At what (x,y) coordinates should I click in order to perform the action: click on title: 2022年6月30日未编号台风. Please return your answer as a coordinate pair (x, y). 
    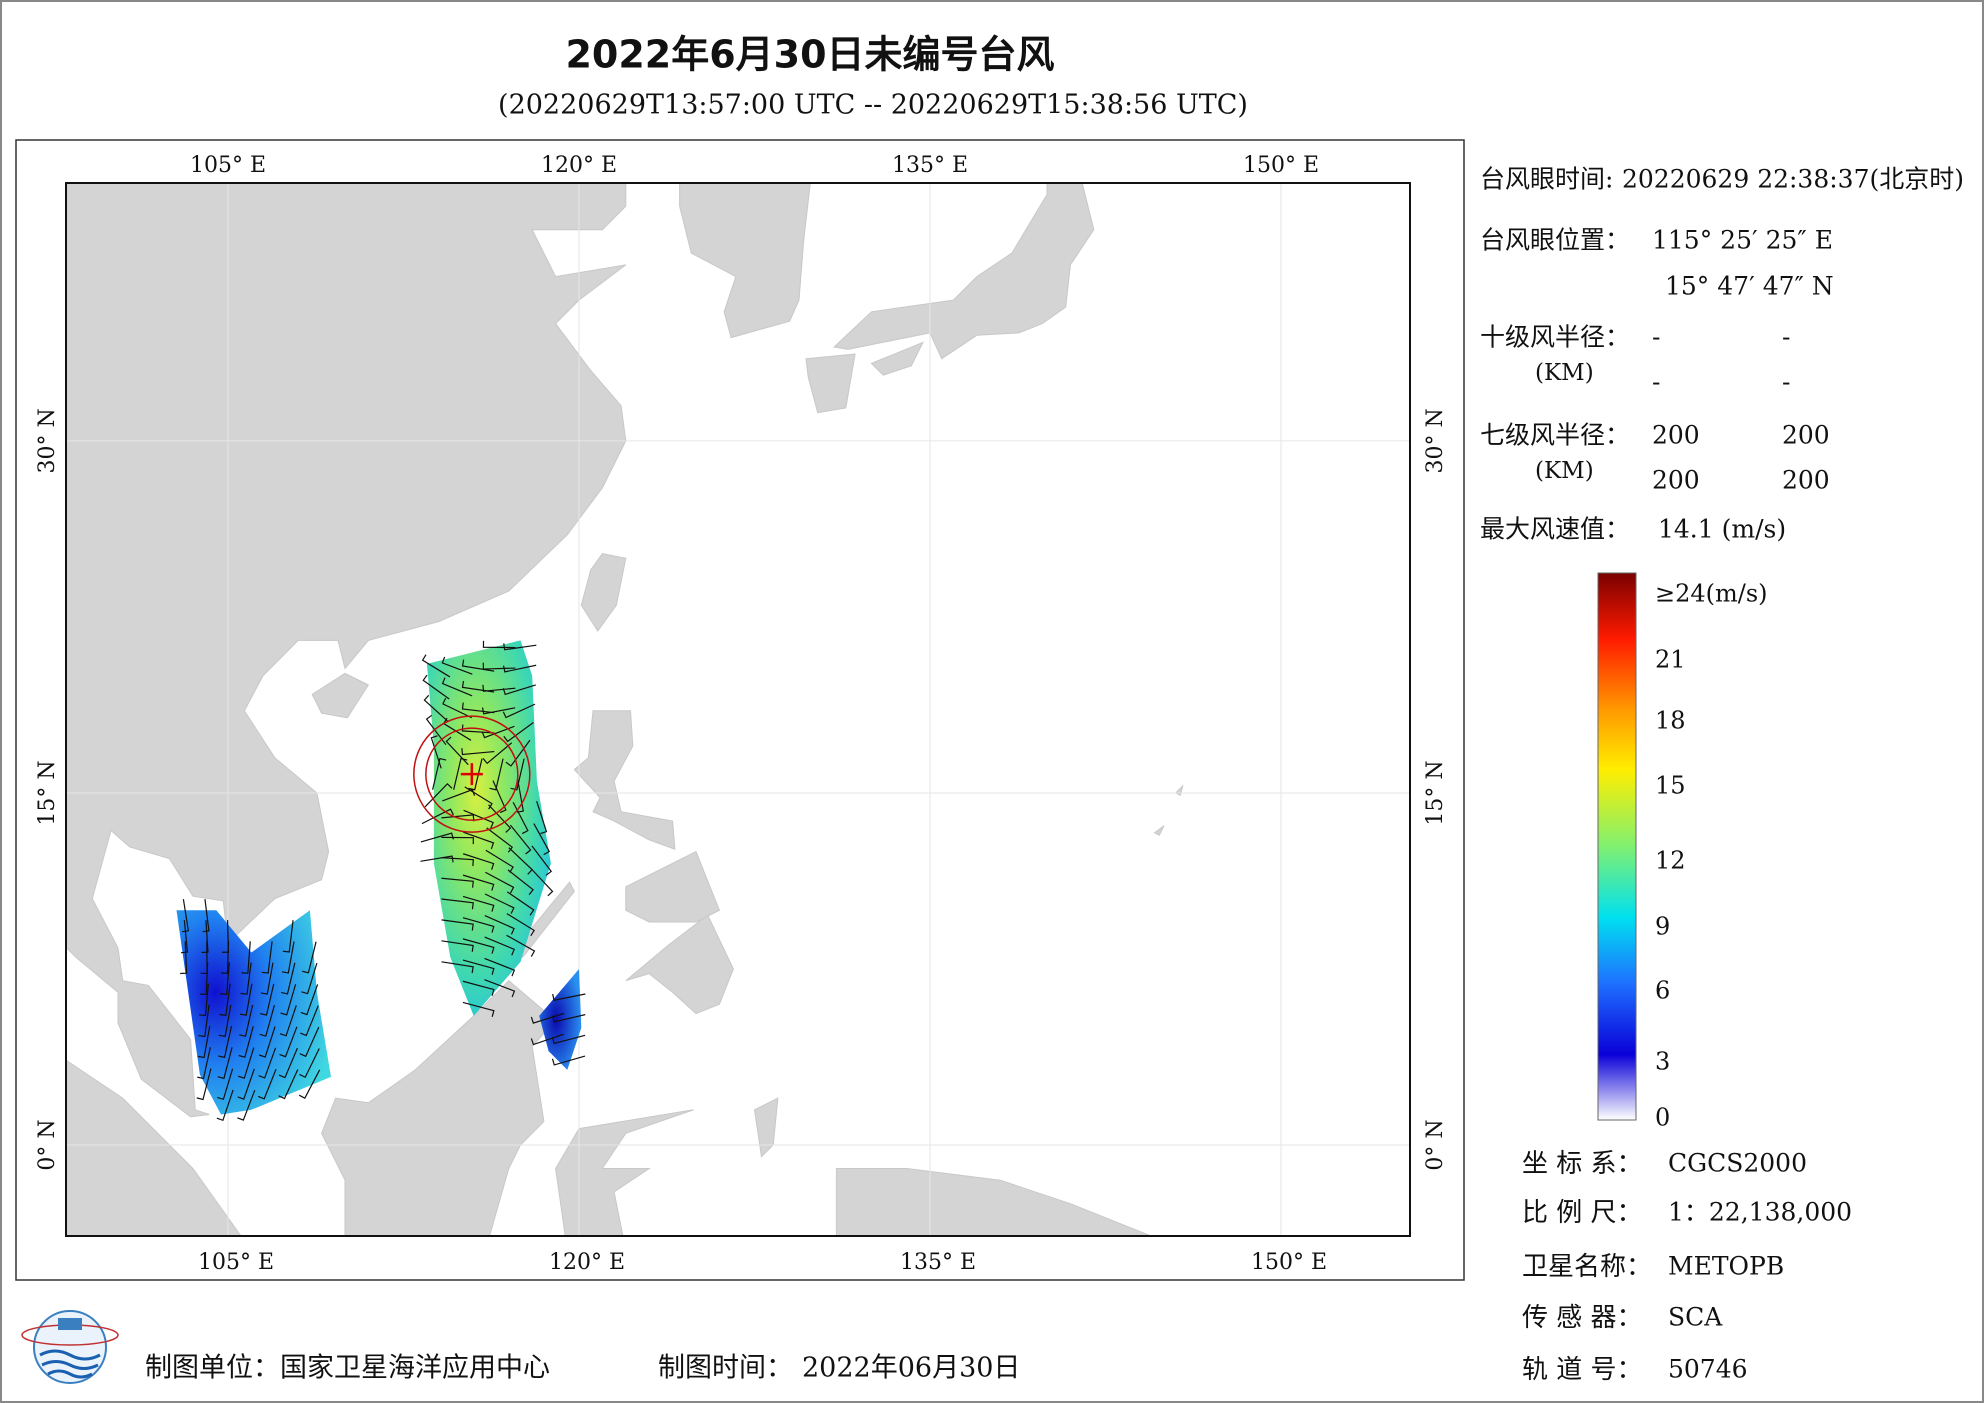
    Looking at the image, I should click on (809, 55).